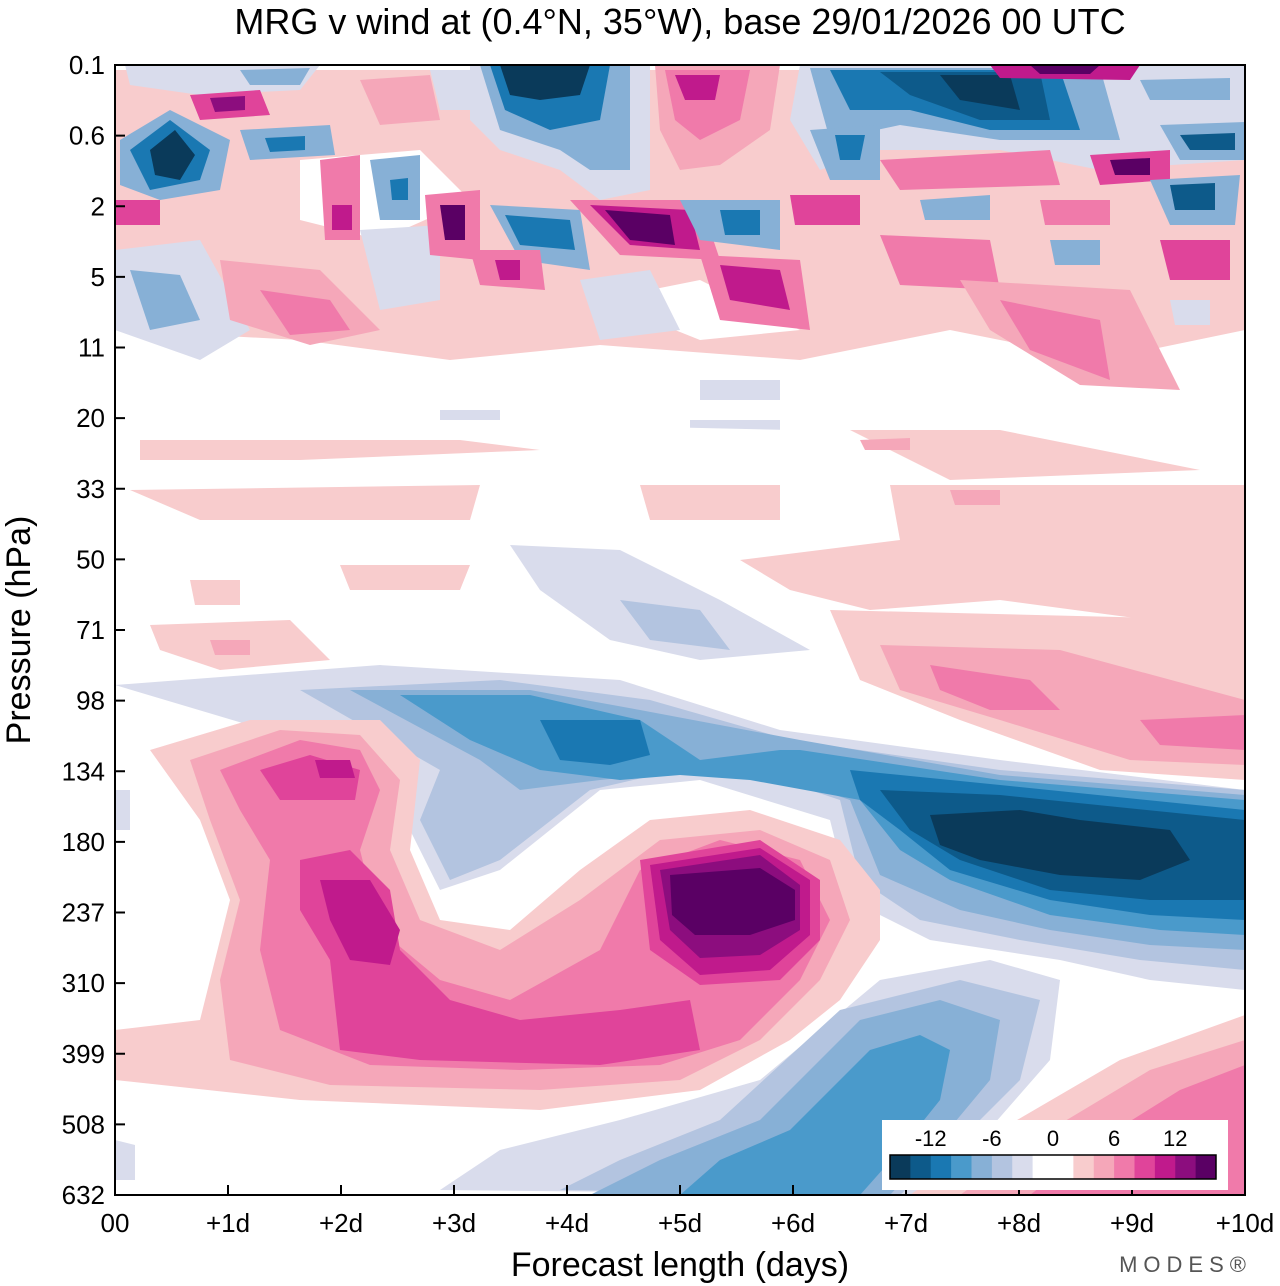 The image size is (1280, 1286). Describe the element at coordinates (793, 1223) in the screenshot. I see `x-tick-label: +6d` at that location.